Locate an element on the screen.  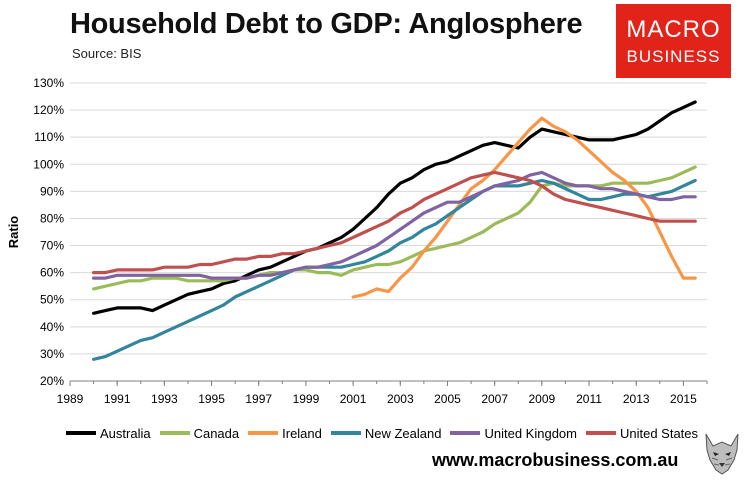
legend-label: Canada is located at coordinates (216, 433).